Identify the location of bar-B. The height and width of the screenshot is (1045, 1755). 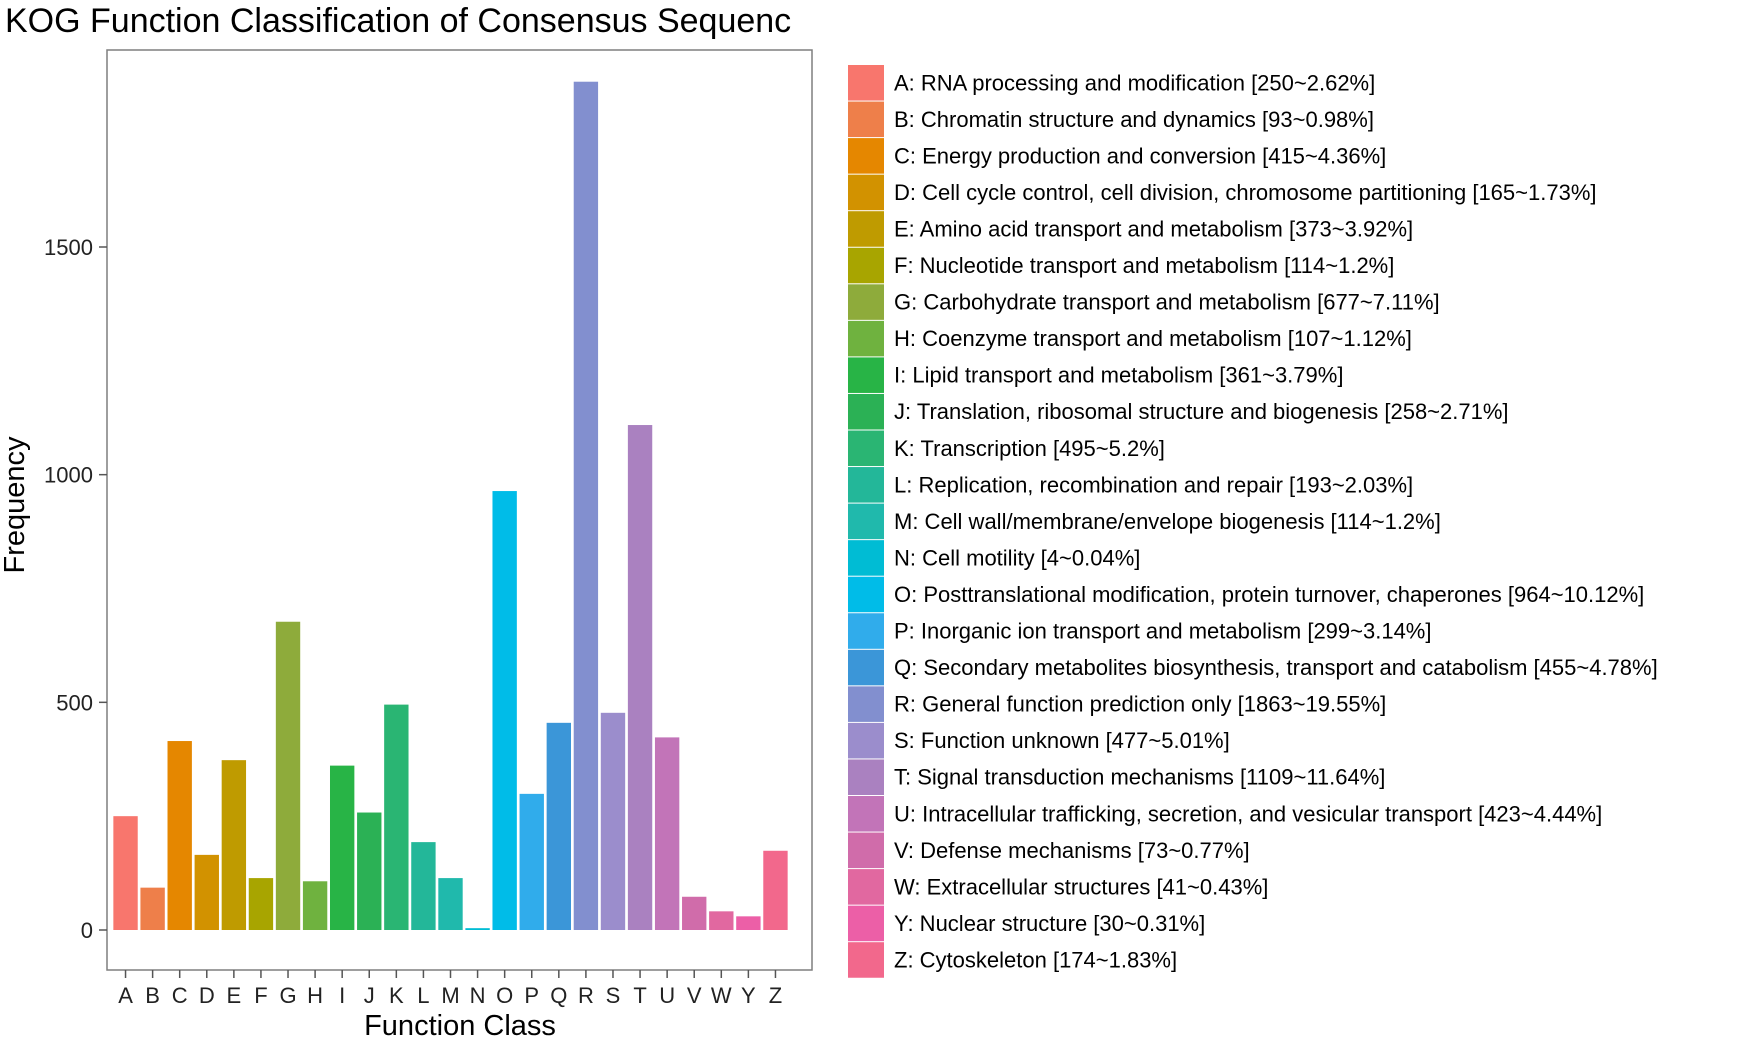
(152, 908).